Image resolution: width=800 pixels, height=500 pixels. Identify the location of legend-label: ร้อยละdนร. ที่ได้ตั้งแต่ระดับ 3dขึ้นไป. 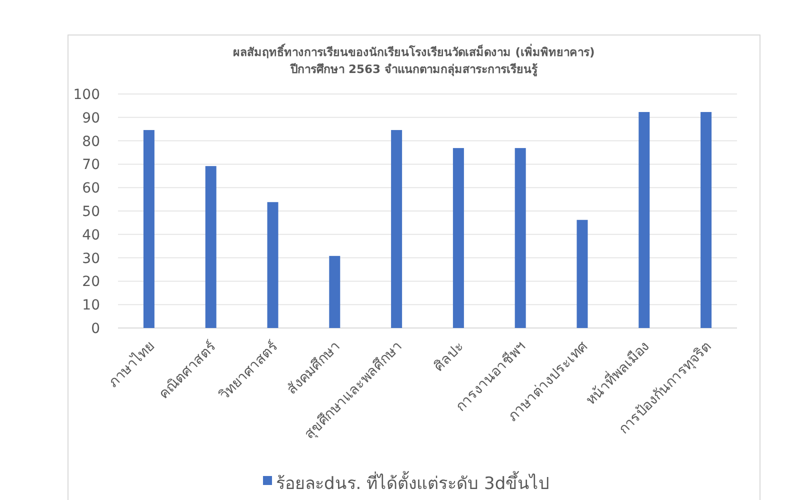
(413, 482).